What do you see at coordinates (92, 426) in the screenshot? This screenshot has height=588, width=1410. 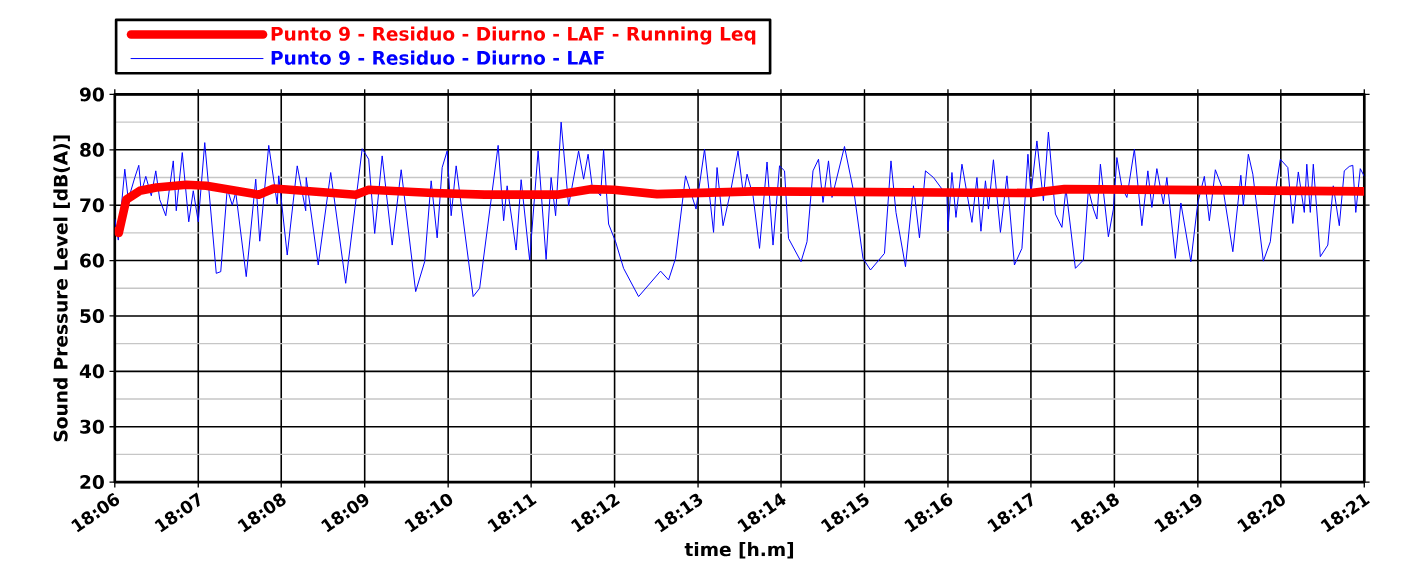 I see `y-tick-label: 30` at bounding box center [92, 426].